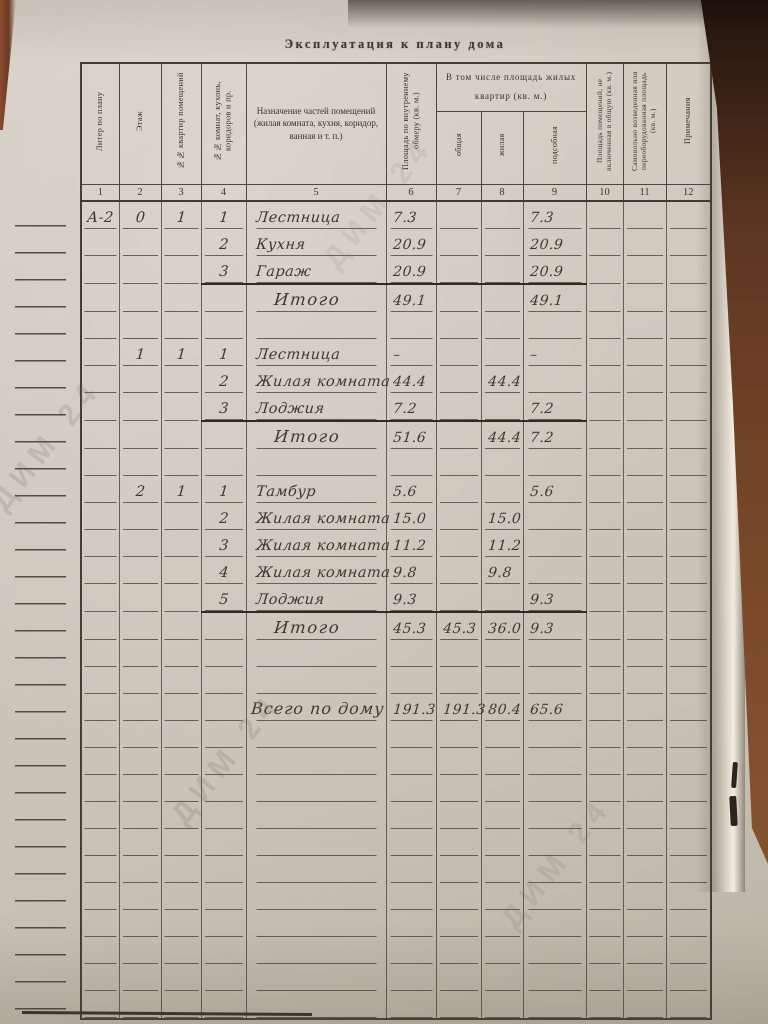  Describe the element at coordinates (533, 355) in the screenshot. I see `handwritten-value: –` at that location.